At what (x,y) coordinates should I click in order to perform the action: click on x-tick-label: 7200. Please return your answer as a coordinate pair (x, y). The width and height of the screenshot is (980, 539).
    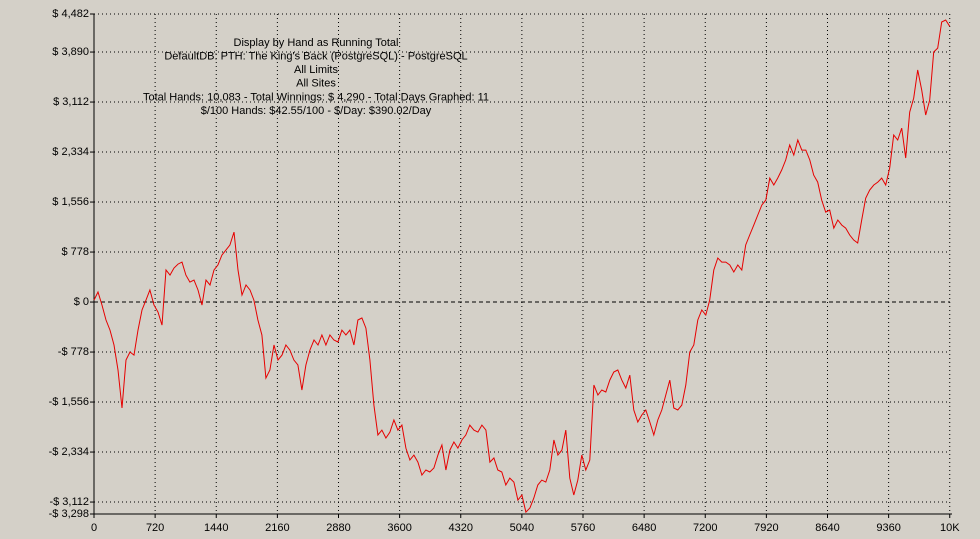
    Looking at the image, I should click on (705, 528).